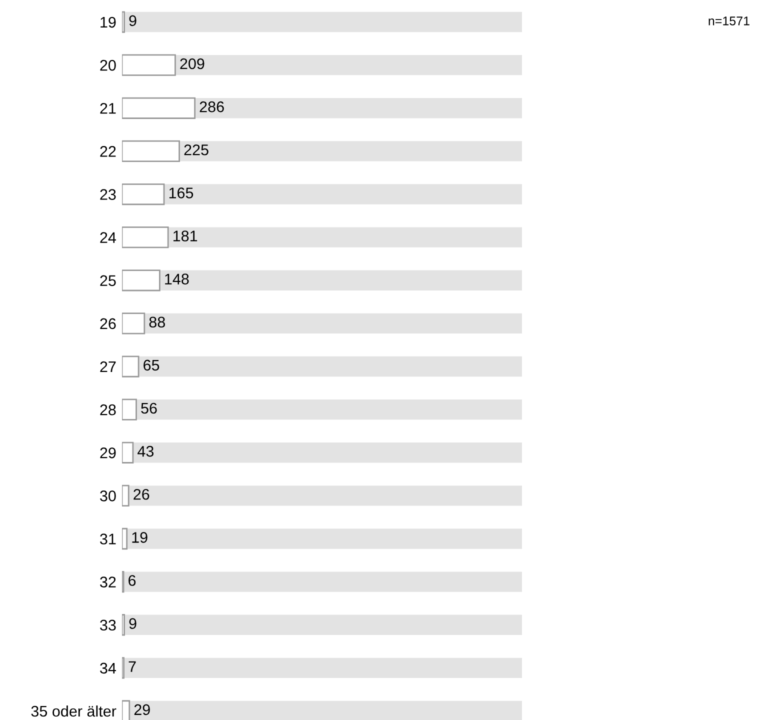  What do you see at coordinates (149, 408) in the screenshot?
I see `data-label: 56` at bounding box center [149, 408].